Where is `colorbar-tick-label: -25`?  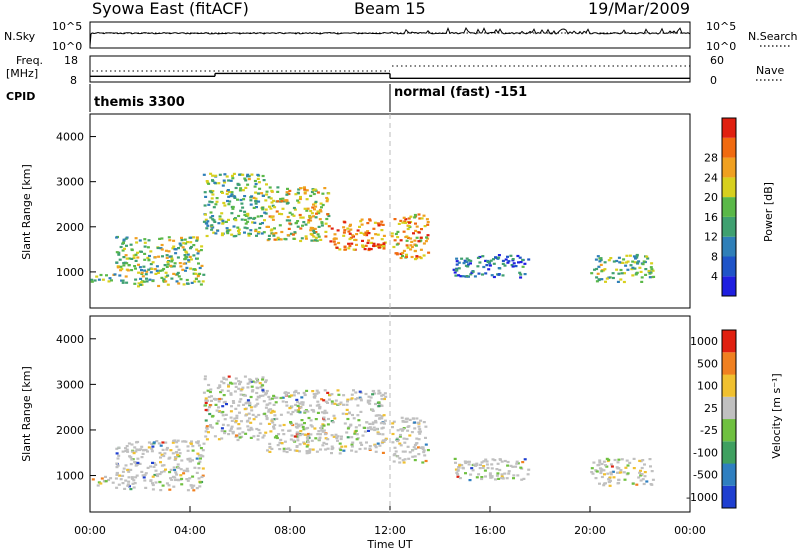 colorbar-tick-label: -25 is located at coordinates (709, 430).